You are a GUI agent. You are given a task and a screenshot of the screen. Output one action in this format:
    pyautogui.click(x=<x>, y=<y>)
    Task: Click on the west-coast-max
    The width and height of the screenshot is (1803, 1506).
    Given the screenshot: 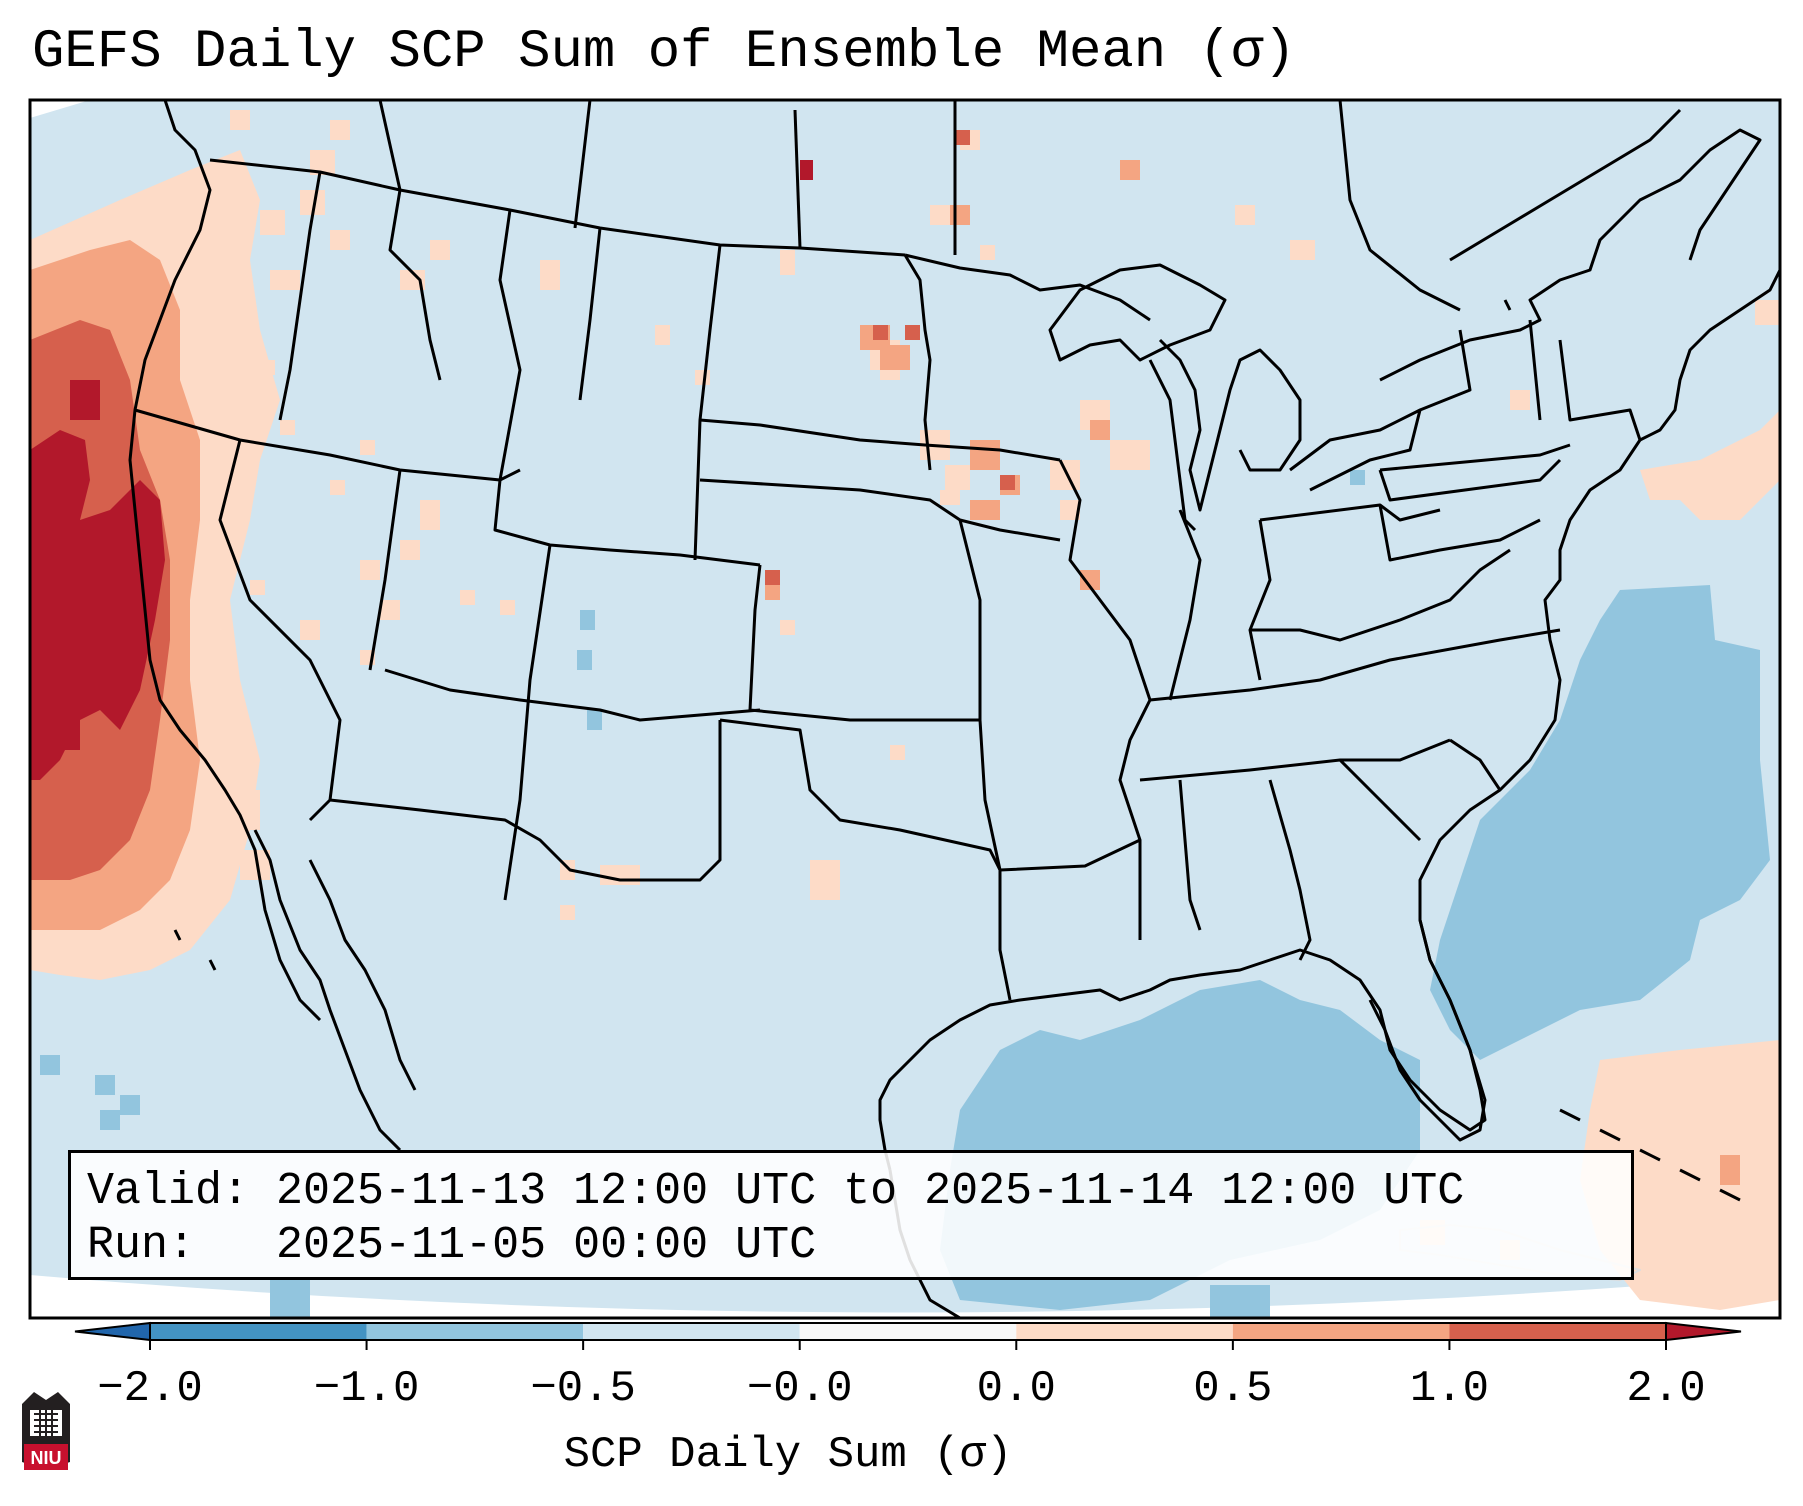 What is the action you would take?
    pyautogui.click(x=97, y=605)
    